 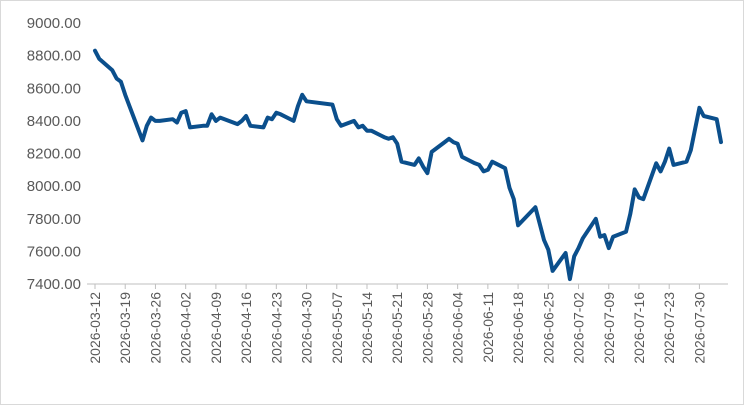 I want to click on x-tick-label: 2026-07-02, so click(x=579, y=328).